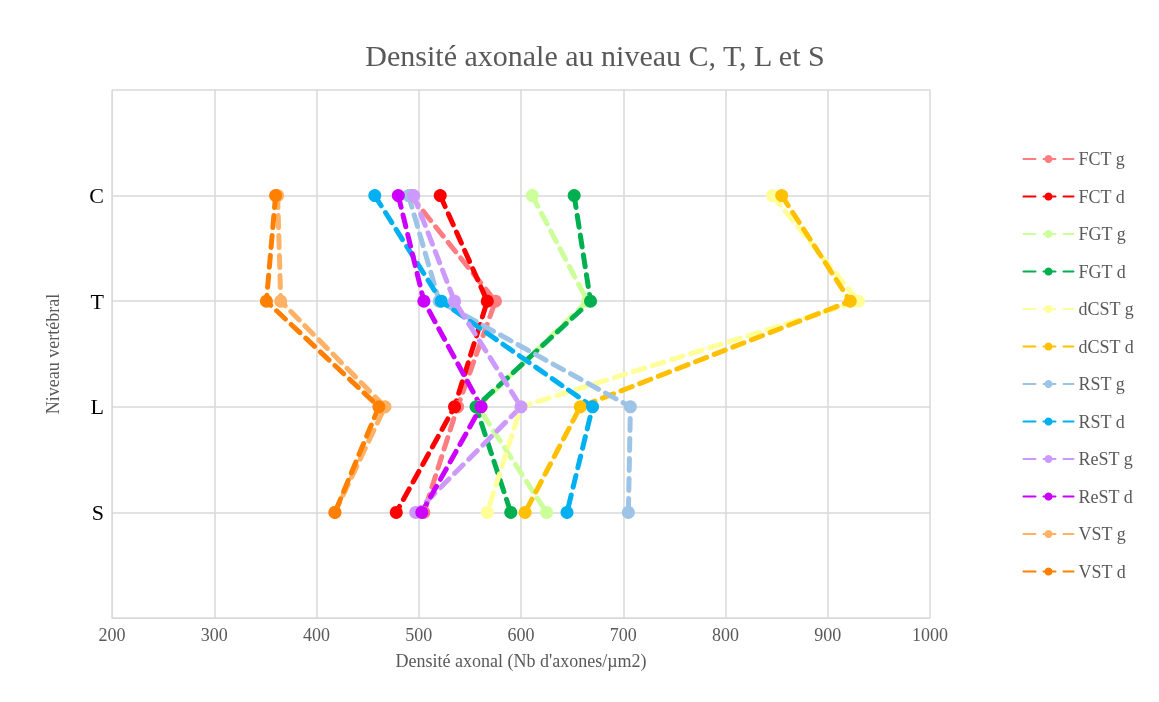  Describe the element at coordinates (725, 635) in the screenshot. I see `x-tick-label: 800` at that location.